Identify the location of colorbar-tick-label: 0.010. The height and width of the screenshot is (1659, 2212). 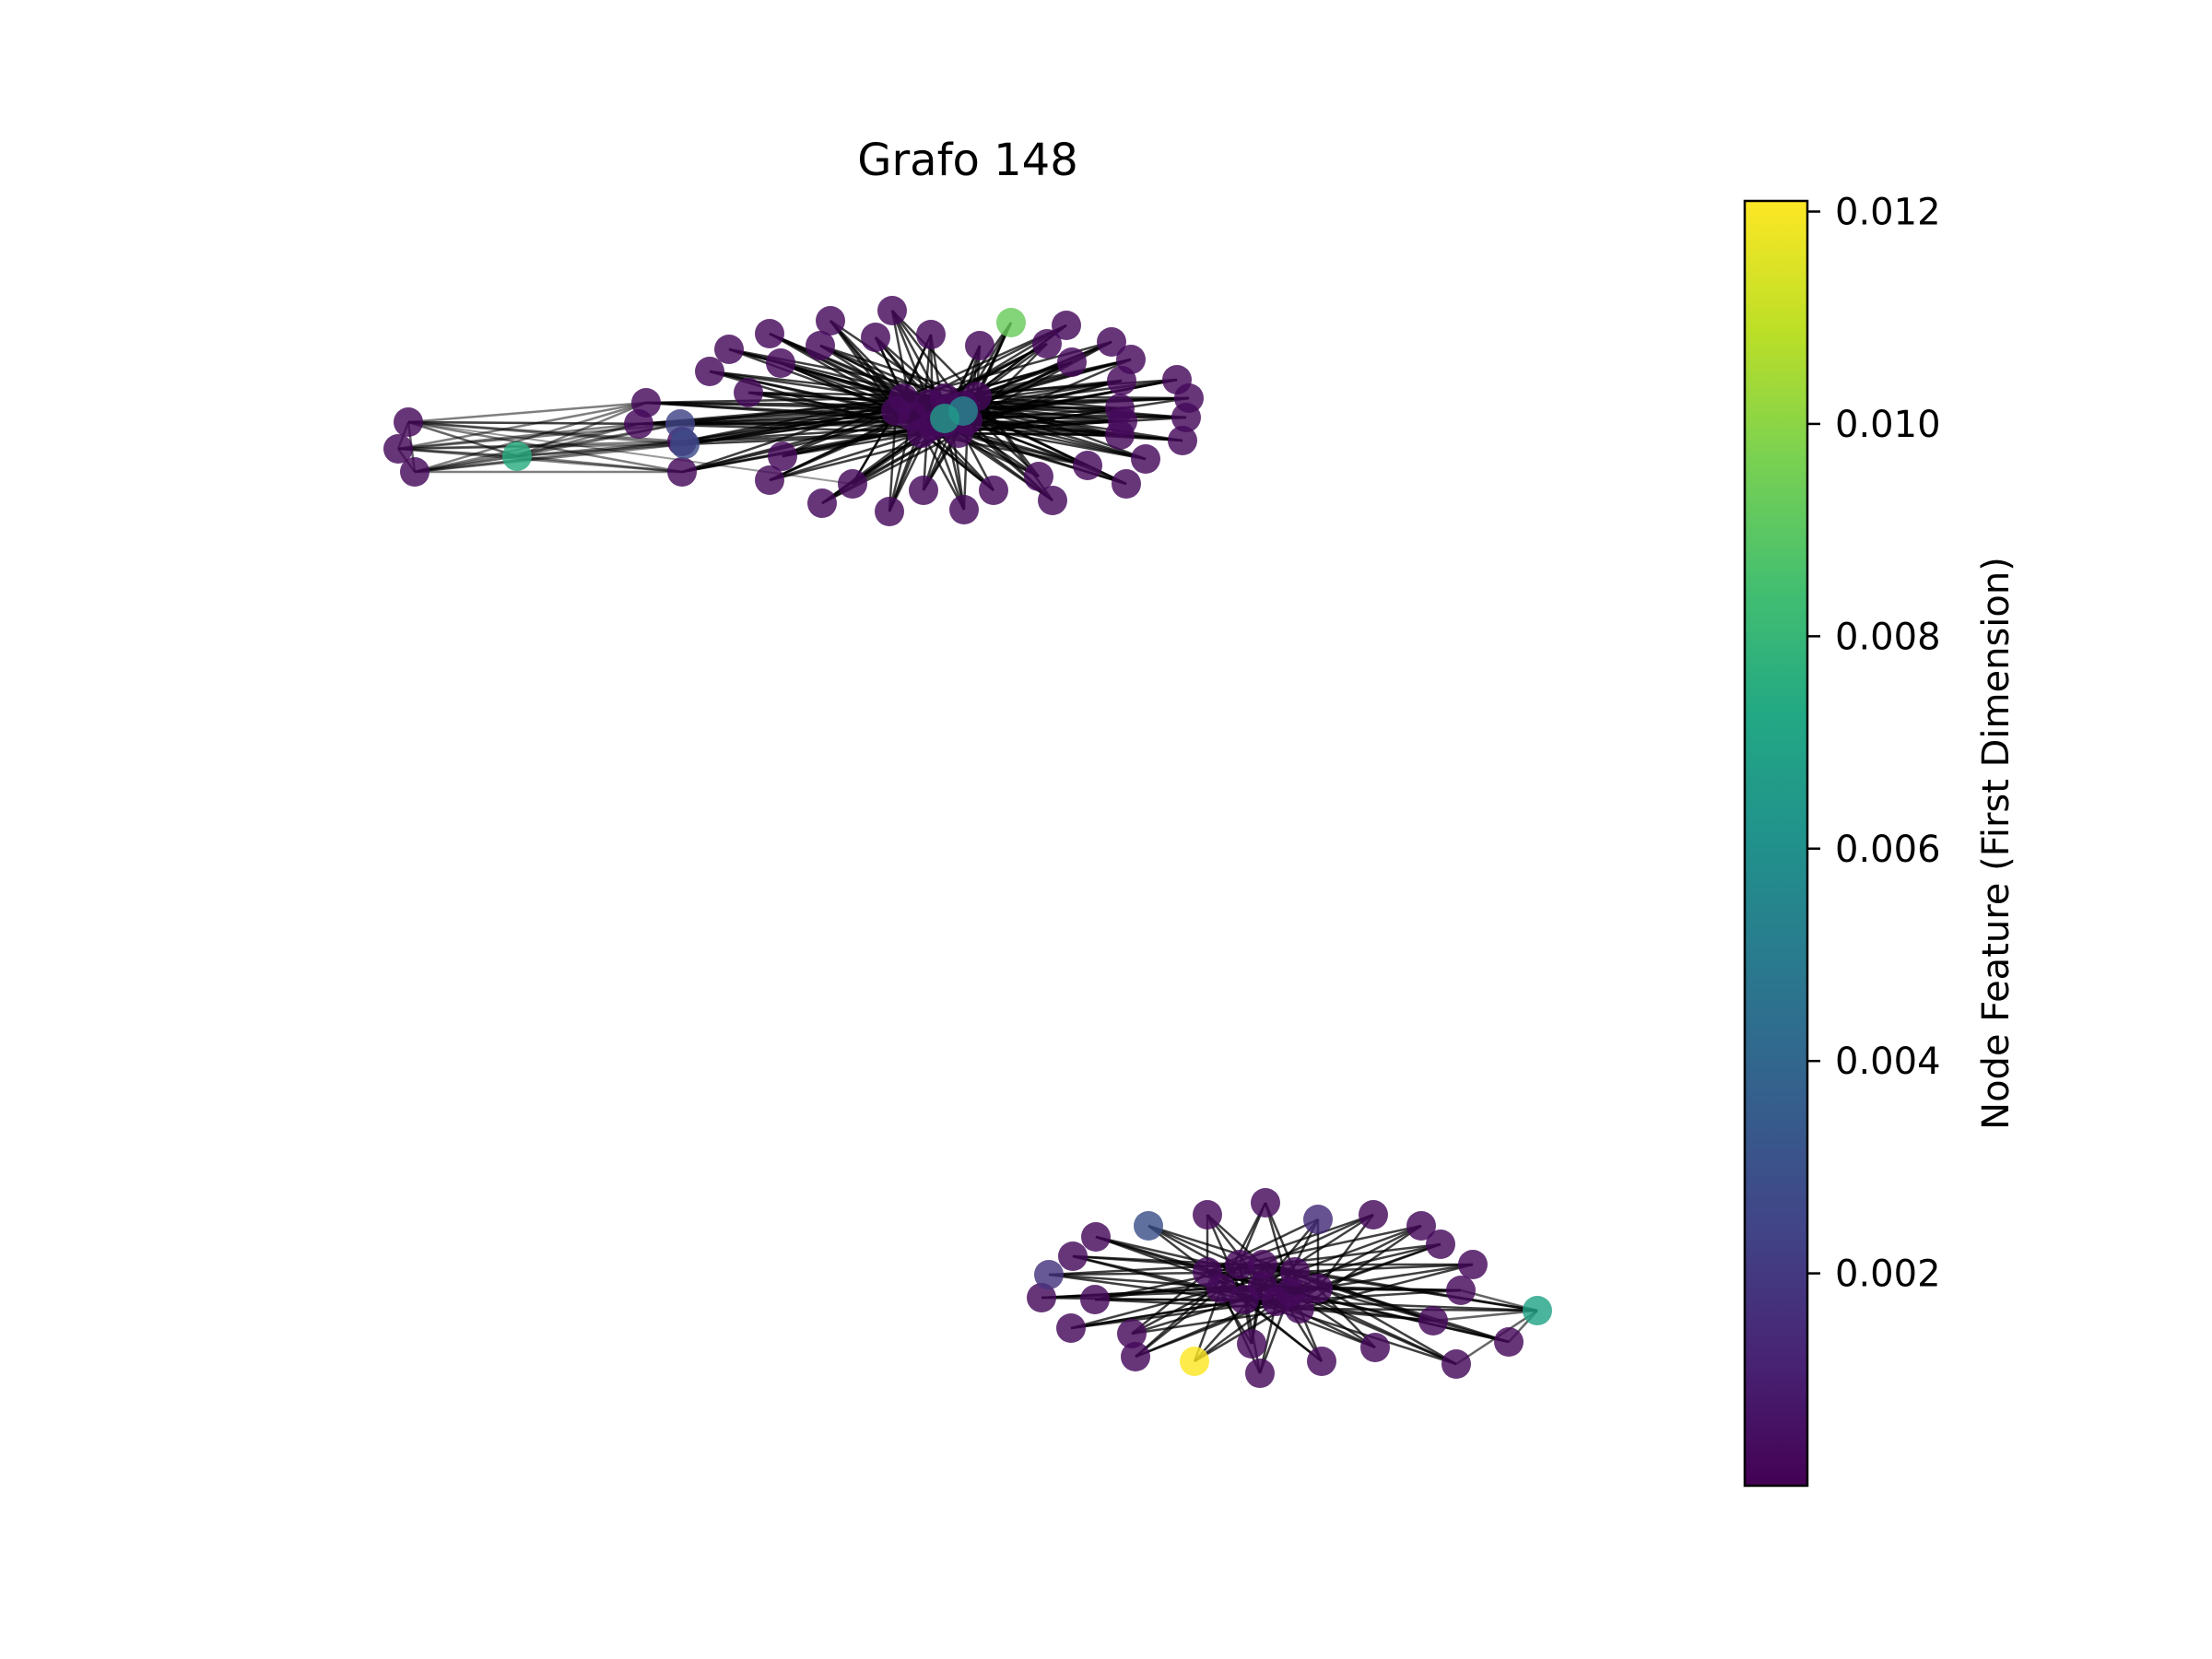
(1888, 425).